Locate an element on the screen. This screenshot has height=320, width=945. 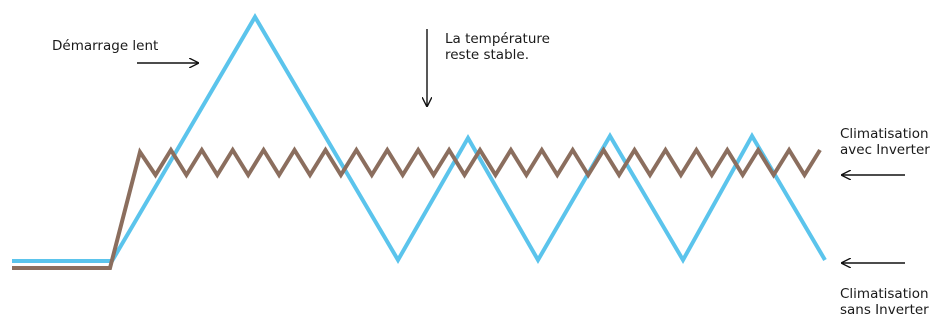
slow-start-label: Démarrage lent is located at coordinates (105, 46).